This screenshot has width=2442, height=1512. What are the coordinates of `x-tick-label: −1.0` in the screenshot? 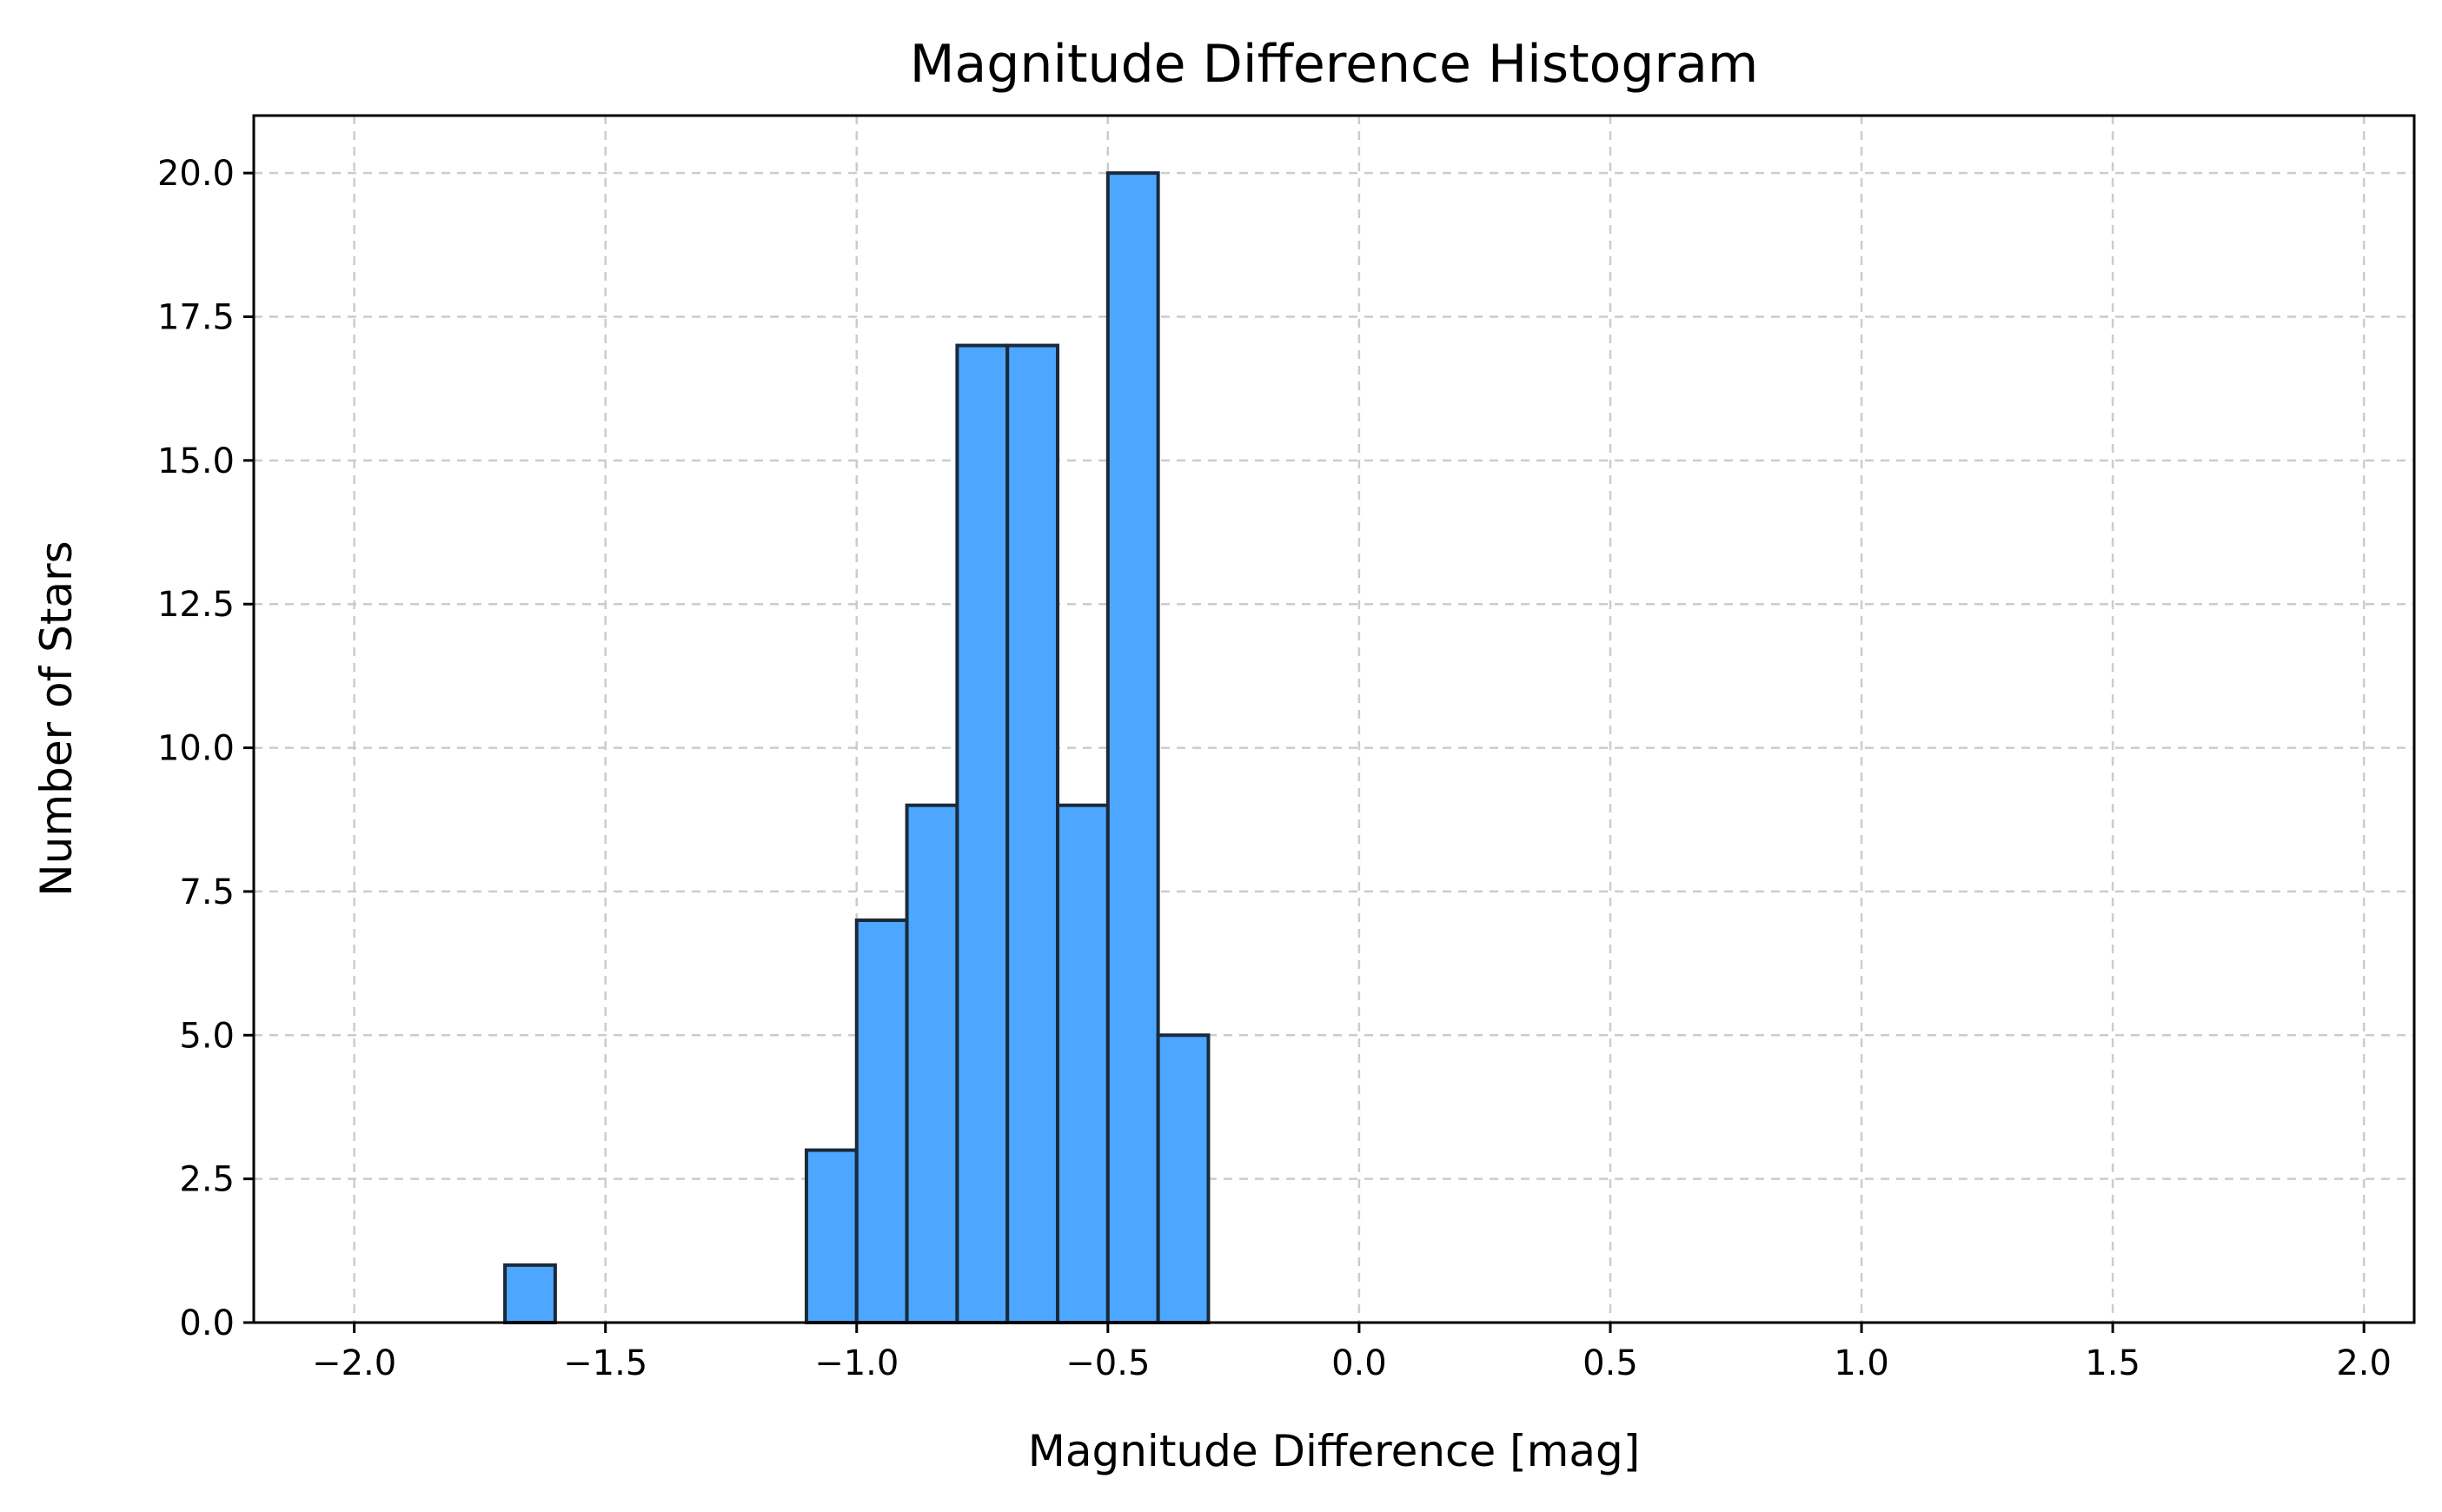 It's located at (856, 1363).